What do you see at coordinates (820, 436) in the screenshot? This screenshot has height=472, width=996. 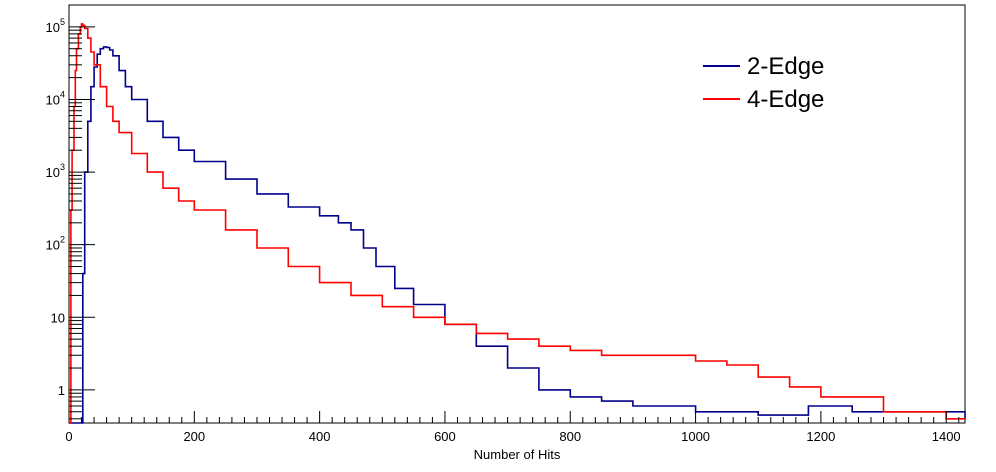 I see `x-tick-label: 1200` at bounding box center [820, 436].